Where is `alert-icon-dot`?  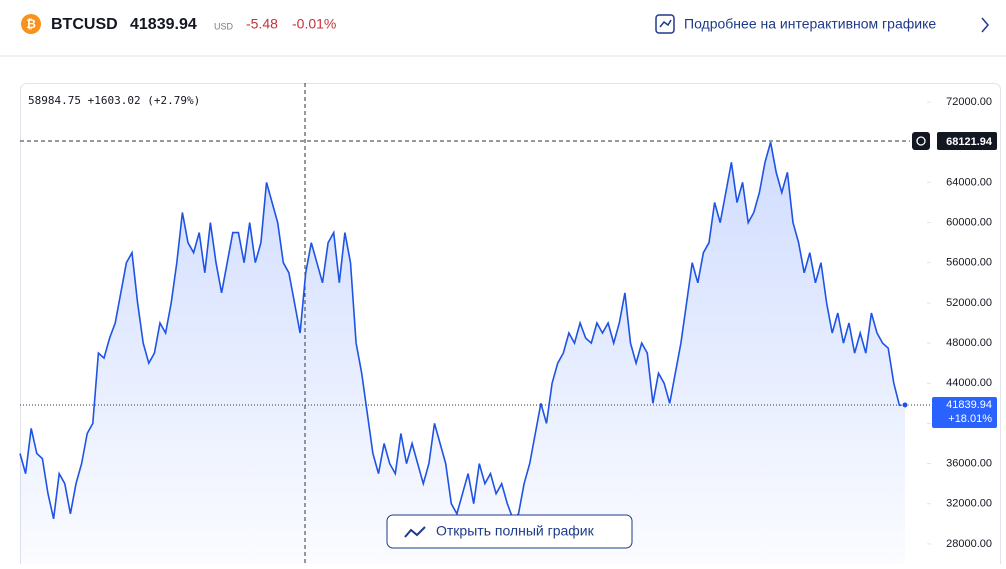 alert-icon-dot is located at coordinates (921, 141).